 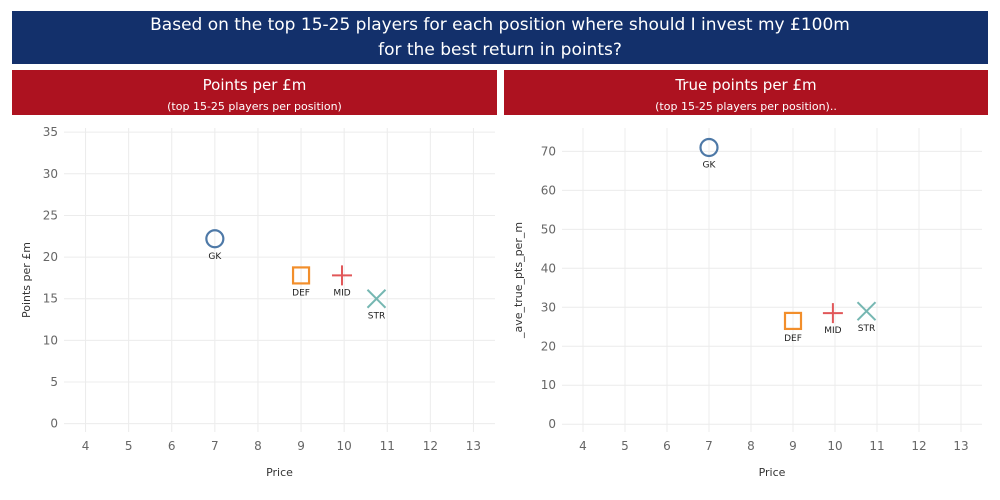 What do you see at coordinates (50, 132) in the screenshot?
I see `y-tick-label: 35` at bounding box center [50, 132].